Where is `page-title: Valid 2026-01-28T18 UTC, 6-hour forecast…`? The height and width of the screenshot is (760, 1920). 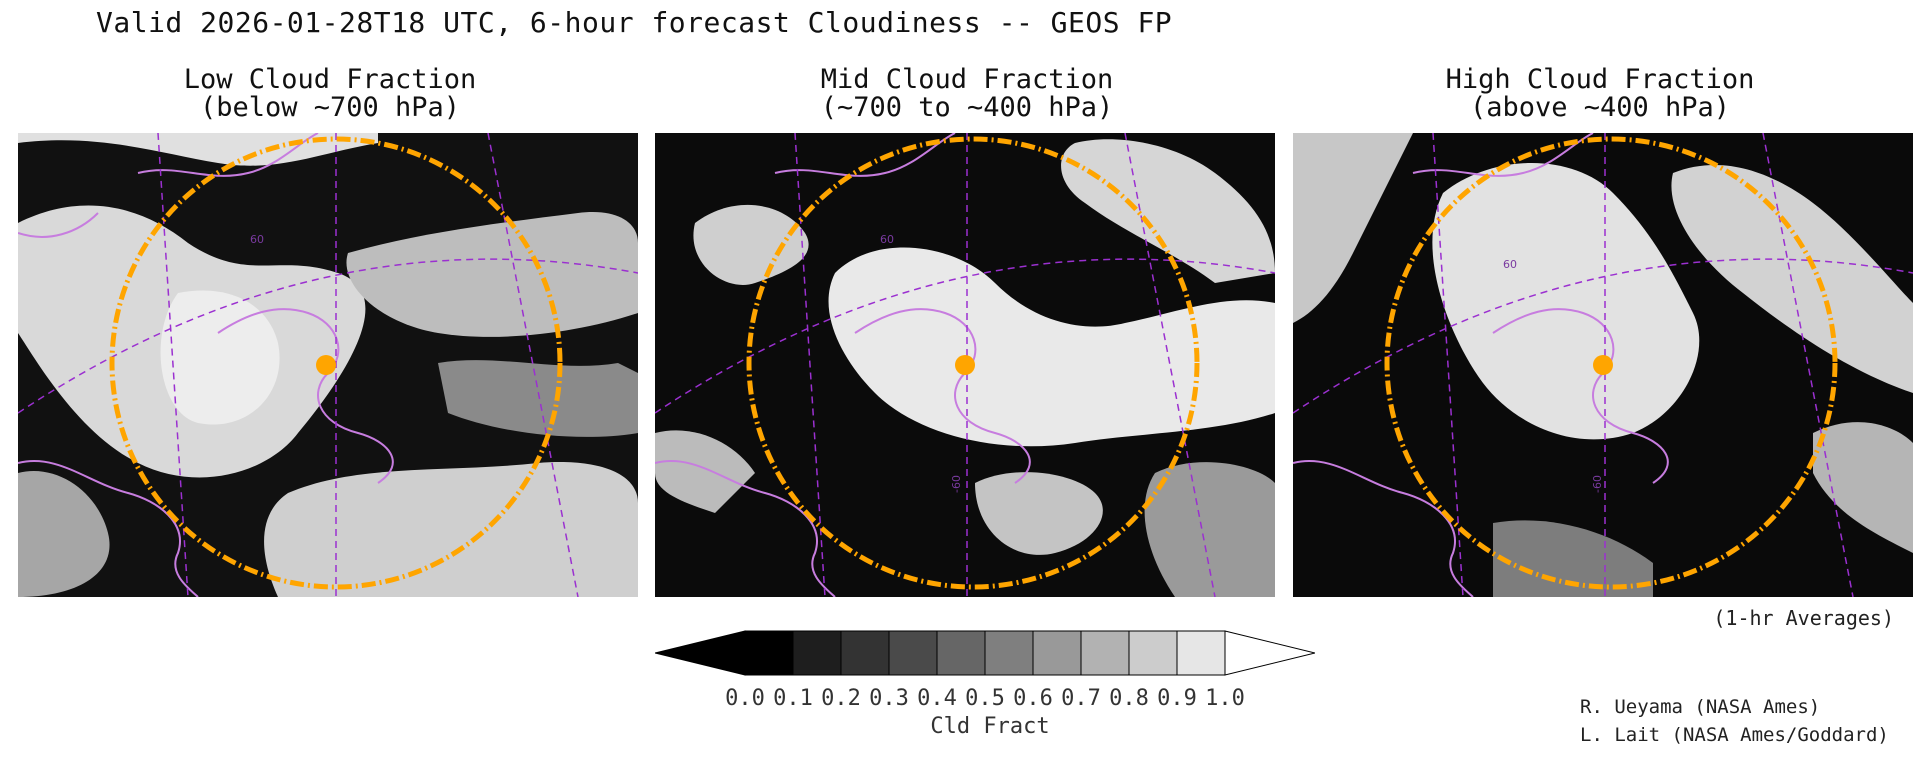
page-title: Valid 2026-01-28T18 UTC, 6-hour forecast… is located at coordinates (634, 22).